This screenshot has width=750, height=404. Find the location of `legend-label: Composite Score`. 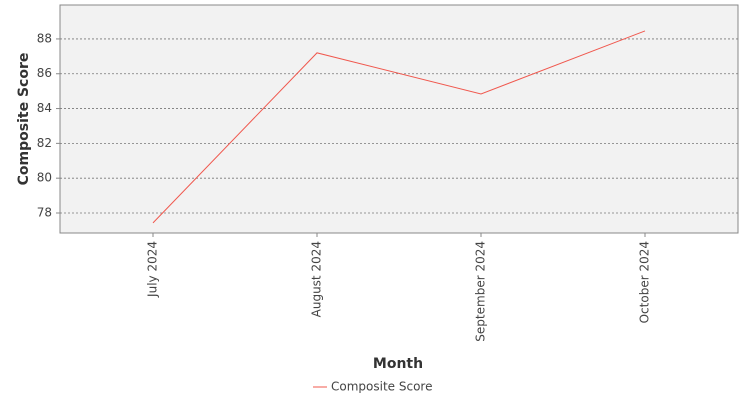

legend-label: Composite Score is located at coordinates (381, 387).